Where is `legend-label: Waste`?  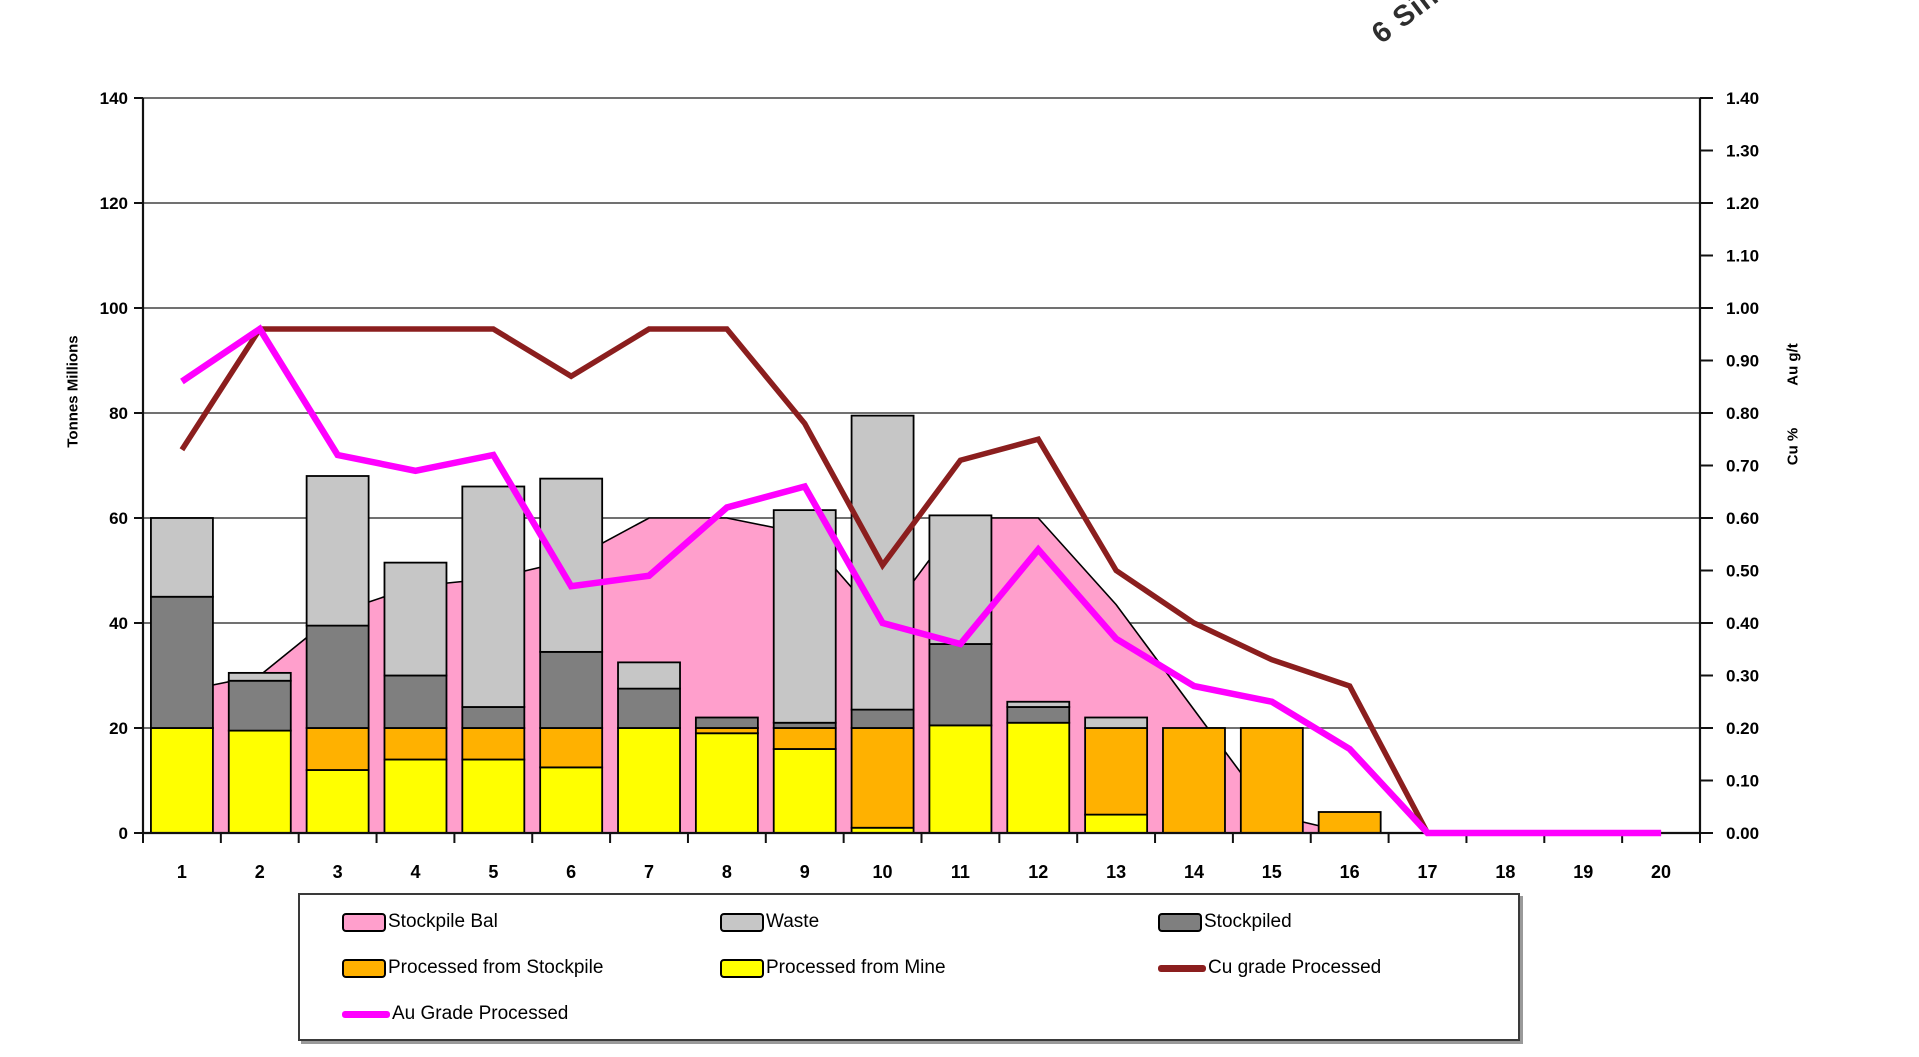 legend-label: Waste is located at coordinates (793, 921).